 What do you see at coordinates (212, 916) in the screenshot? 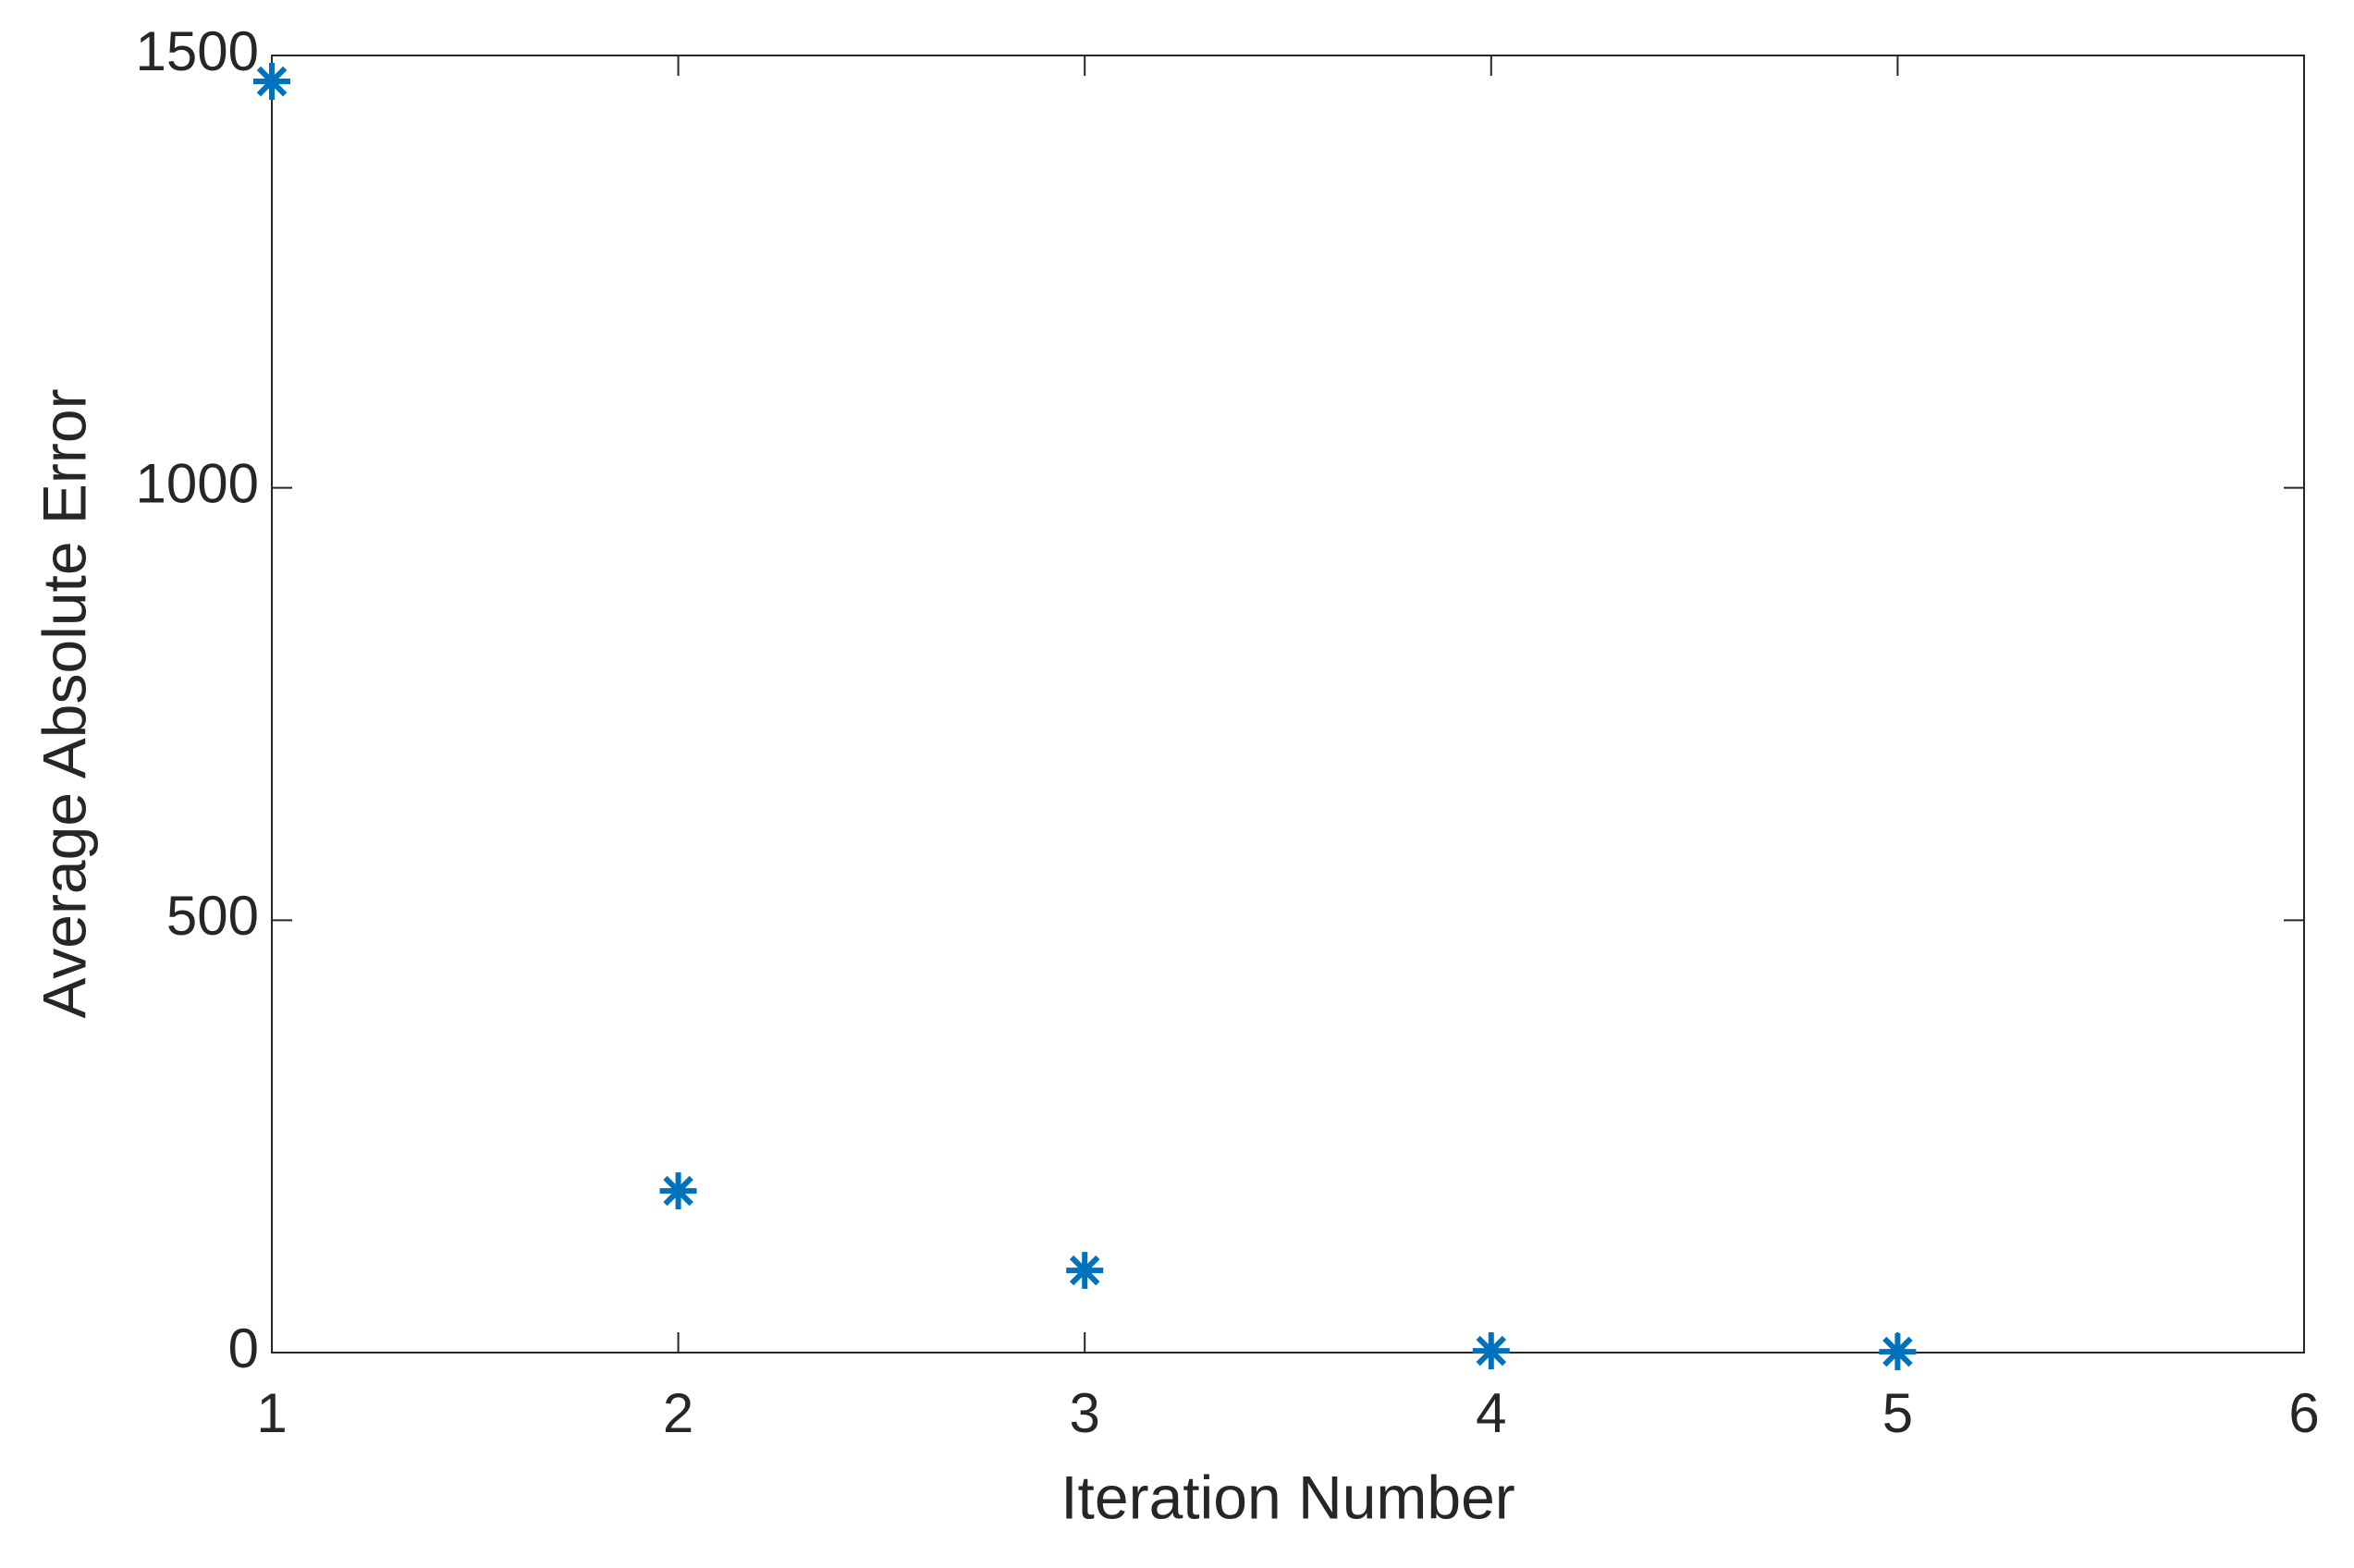
I see `y-tick-label: 500` at bounding box center [212, 916].